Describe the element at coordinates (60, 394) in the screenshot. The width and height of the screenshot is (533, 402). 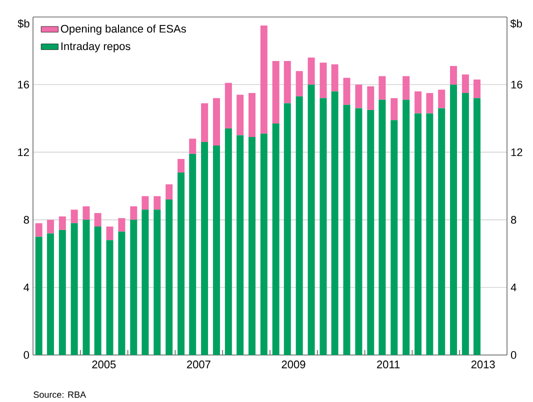
I see `source-note: Source: RBA` at that location.